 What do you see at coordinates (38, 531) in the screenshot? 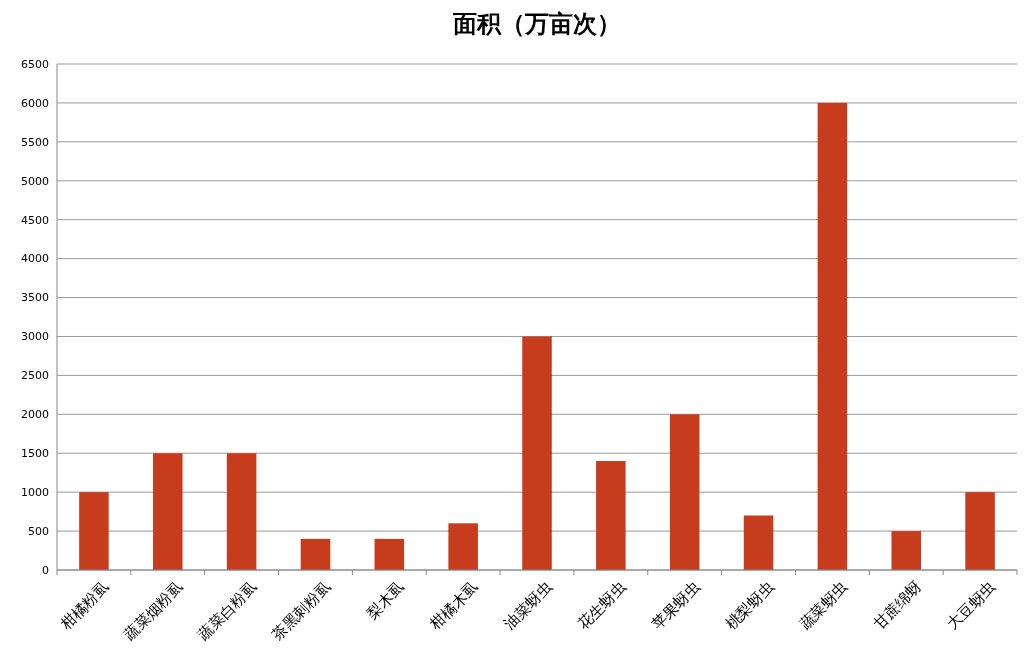
I see `y-tick-label: 500` at bounding box center [38, 531].